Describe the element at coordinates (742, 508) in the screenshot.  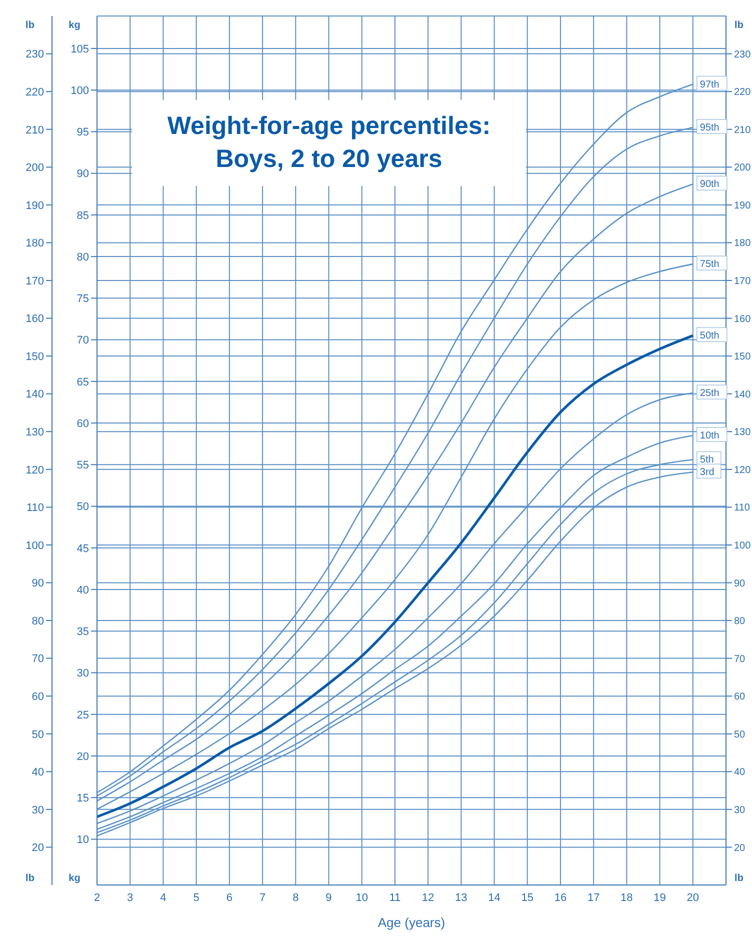
I see `y2-tick-label: 110` at that location.